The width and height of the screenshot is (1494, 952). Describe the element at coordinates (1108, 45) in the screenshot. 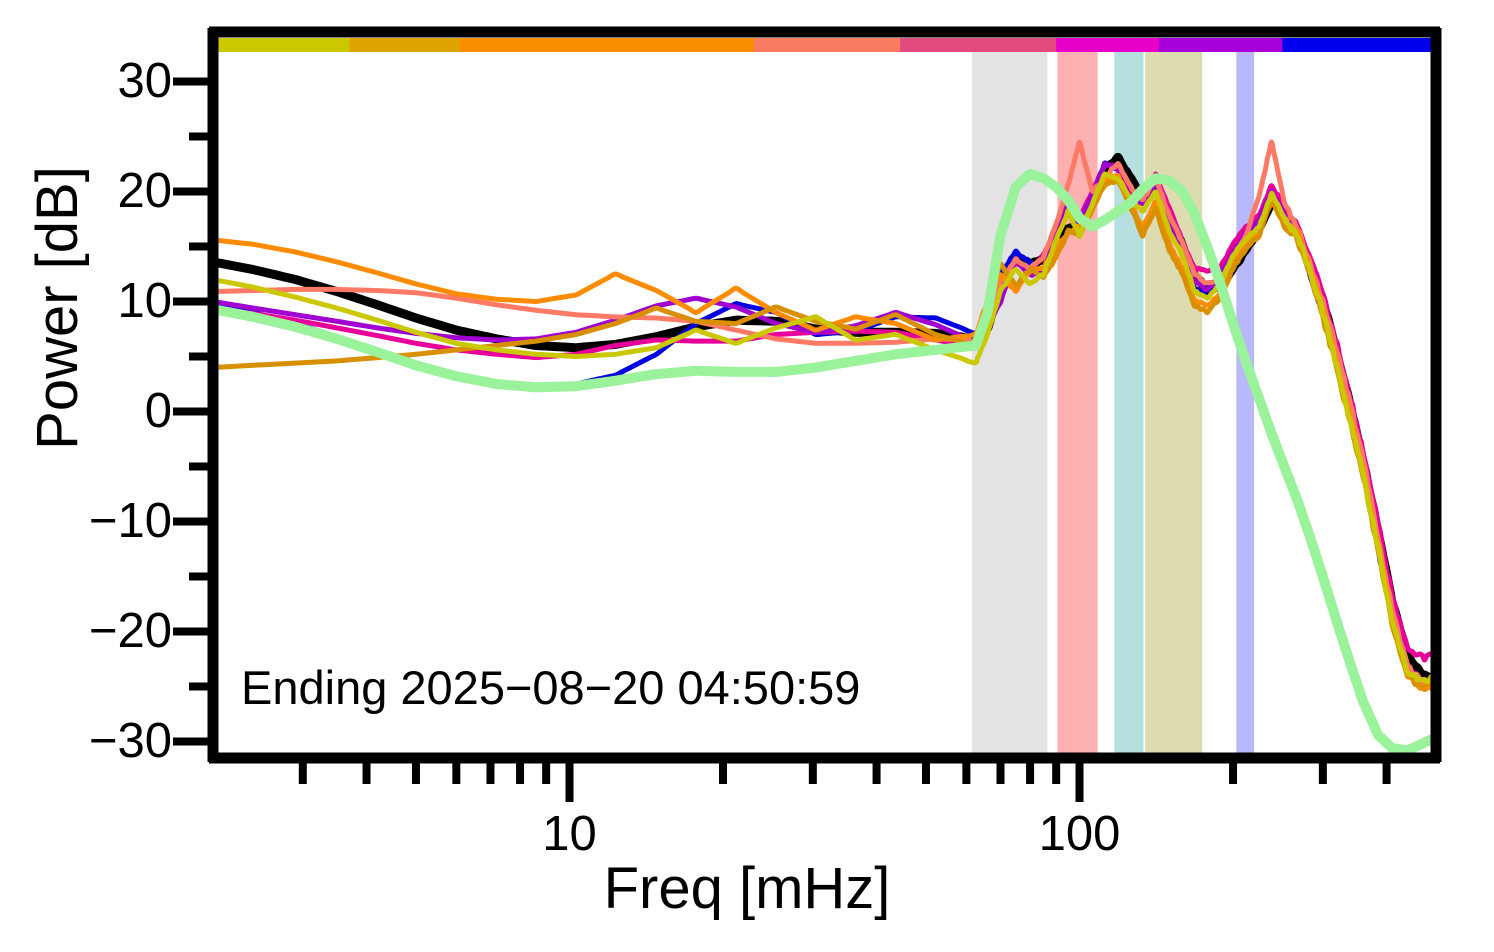

I see `cb-magenta` at that location.